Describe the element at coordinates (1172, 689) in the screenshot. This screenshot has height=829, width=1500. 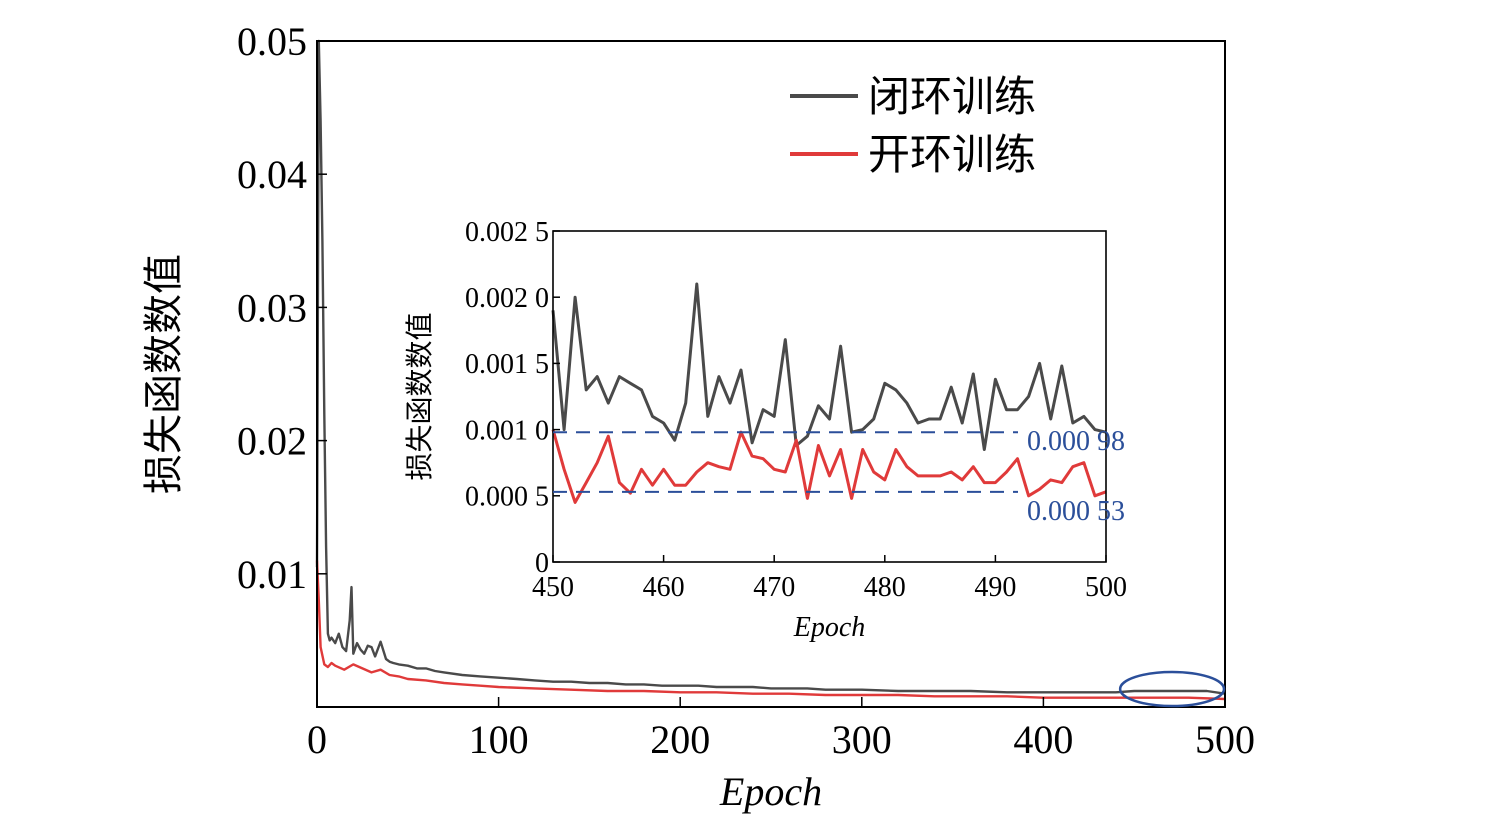
I see `zoom-region-ellipse` at that location.